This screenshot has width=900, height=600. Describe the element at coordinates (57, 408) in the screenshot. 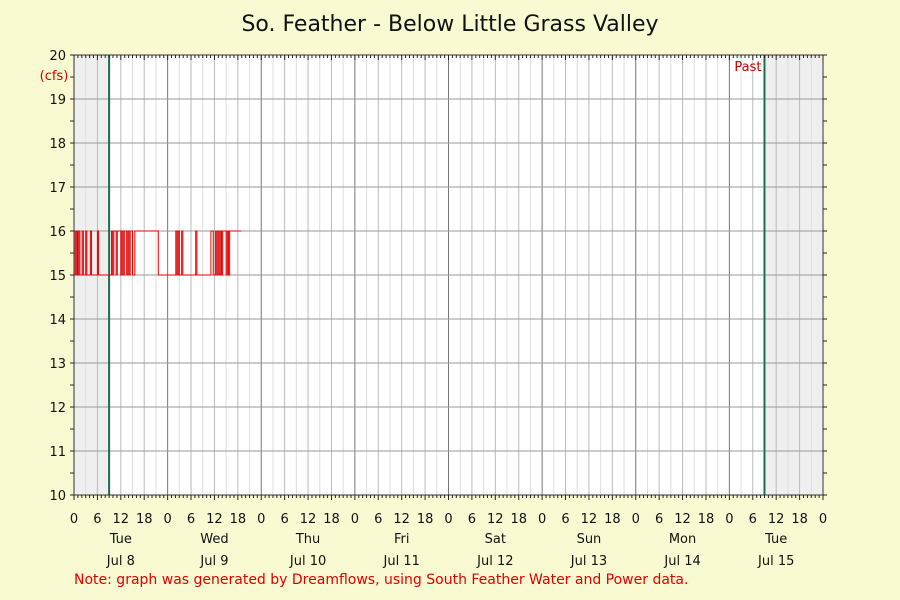

I see `y-tick-label: 12` at that location.